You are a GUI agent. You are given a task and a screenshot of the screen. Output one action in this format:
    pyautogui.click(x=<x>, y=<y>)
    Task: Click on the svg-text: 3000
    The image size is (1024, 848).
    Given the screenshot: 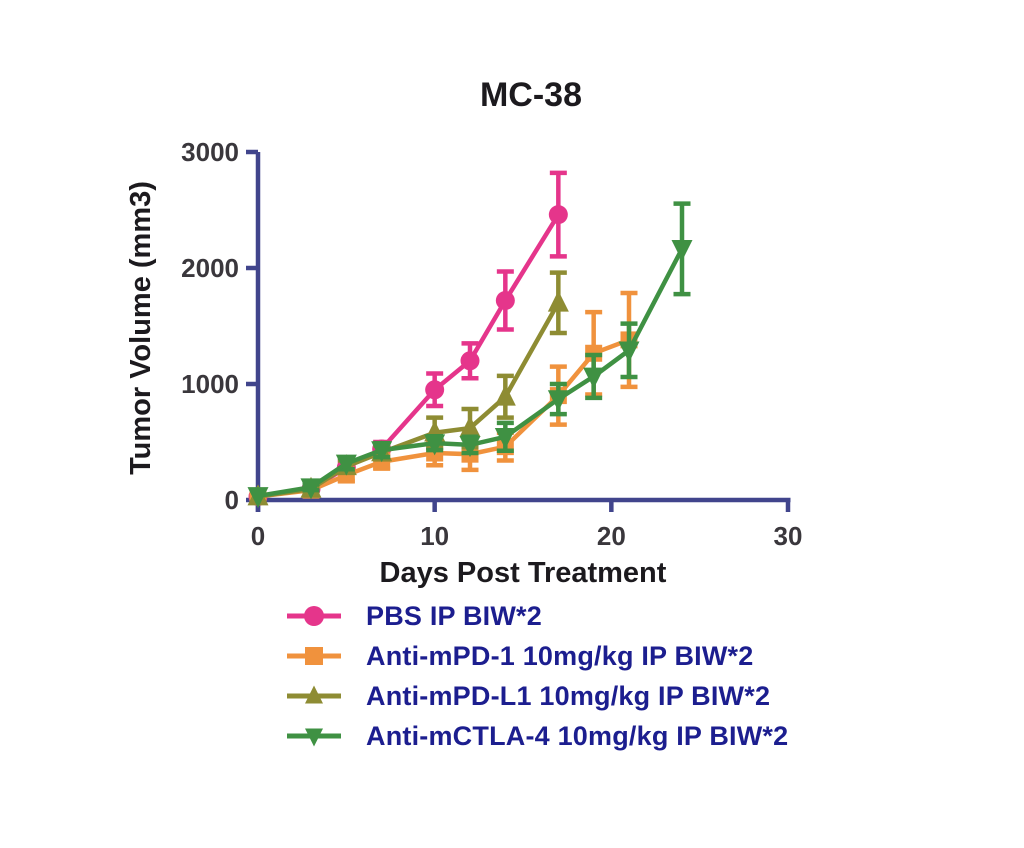 What is the action you would take?
    pyautogui.click(x=210, y=152)
    